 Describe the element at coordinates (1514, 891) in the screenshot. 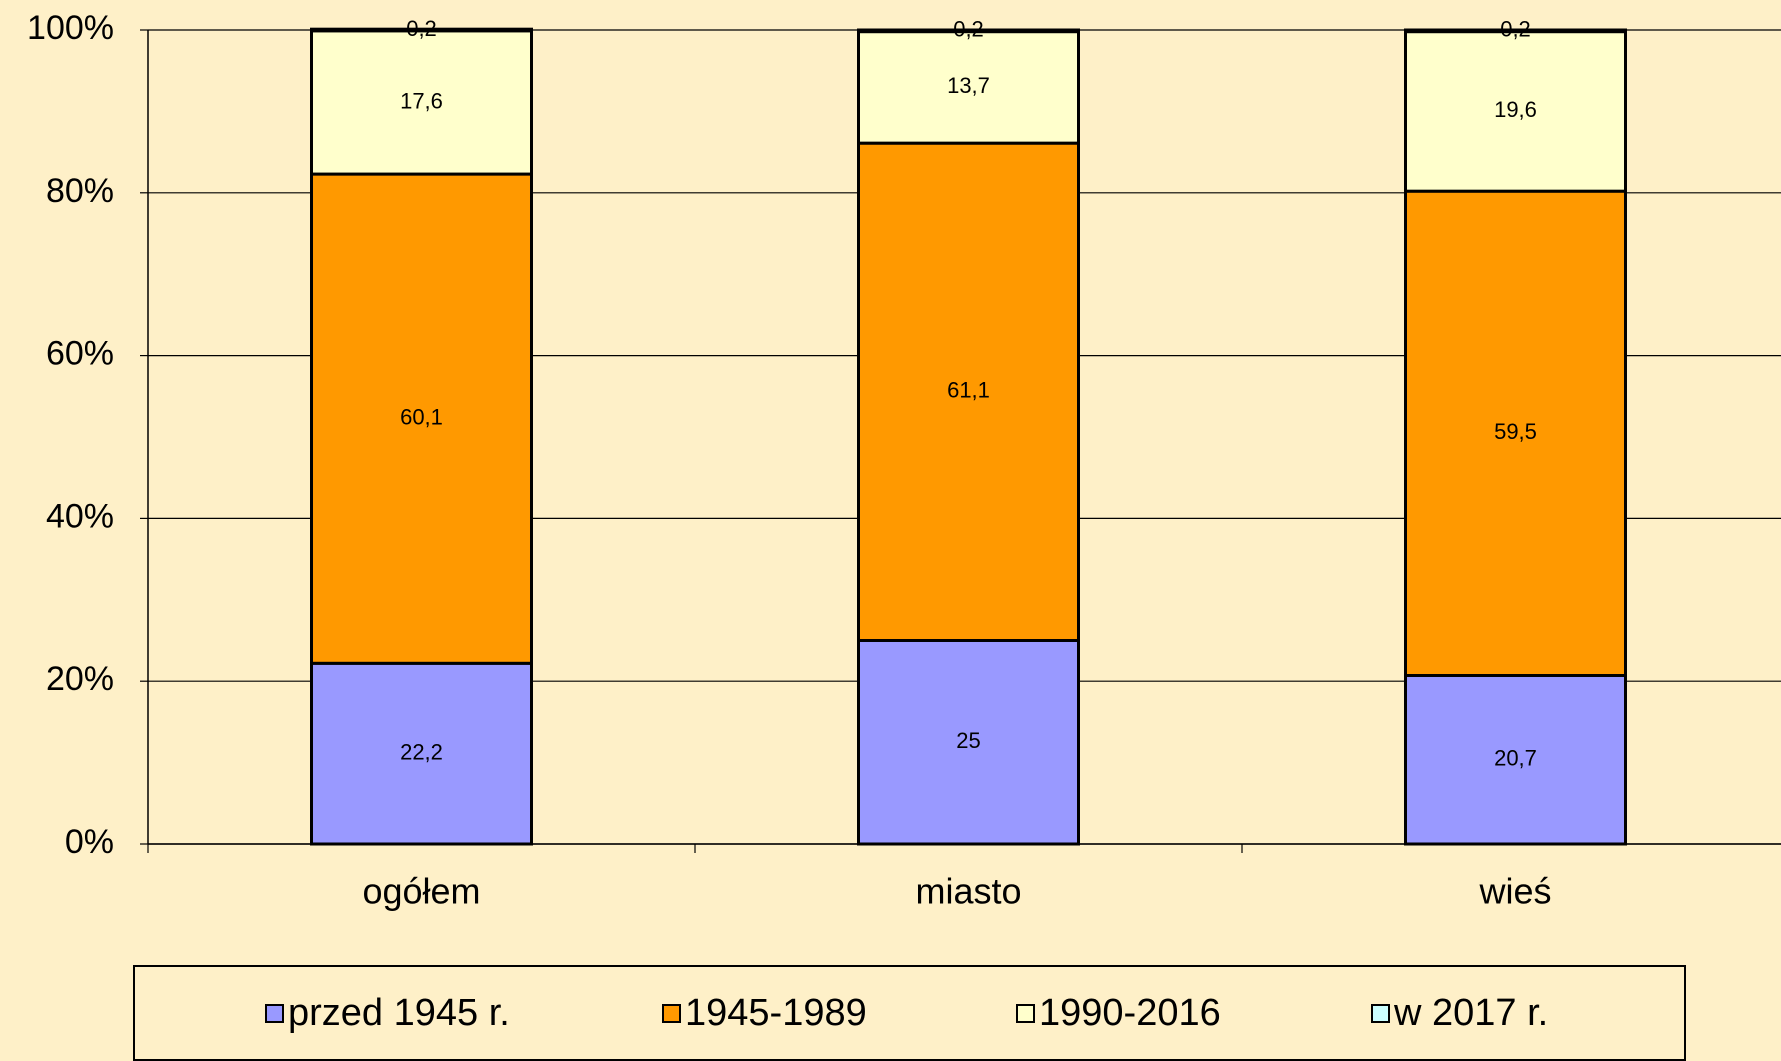

I see `x-tick-label: wieś` at that location.